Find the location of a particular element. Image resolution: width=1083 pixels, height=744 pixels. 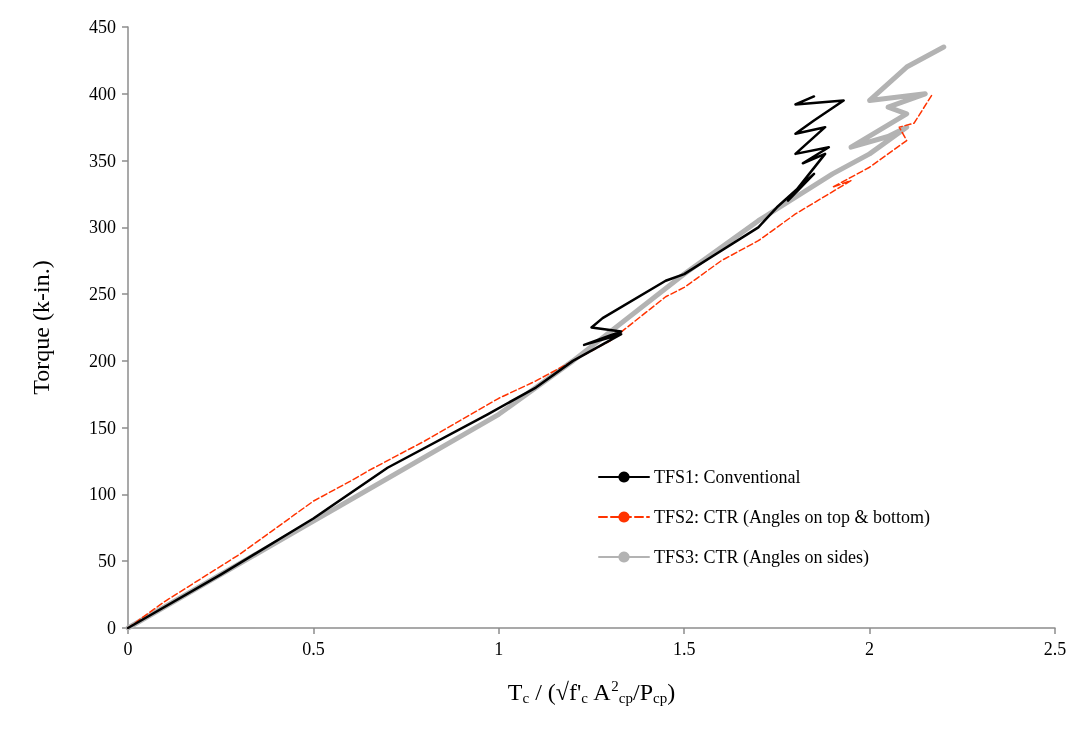

x-tick-label: 0 is located at coordinates (128, 649).